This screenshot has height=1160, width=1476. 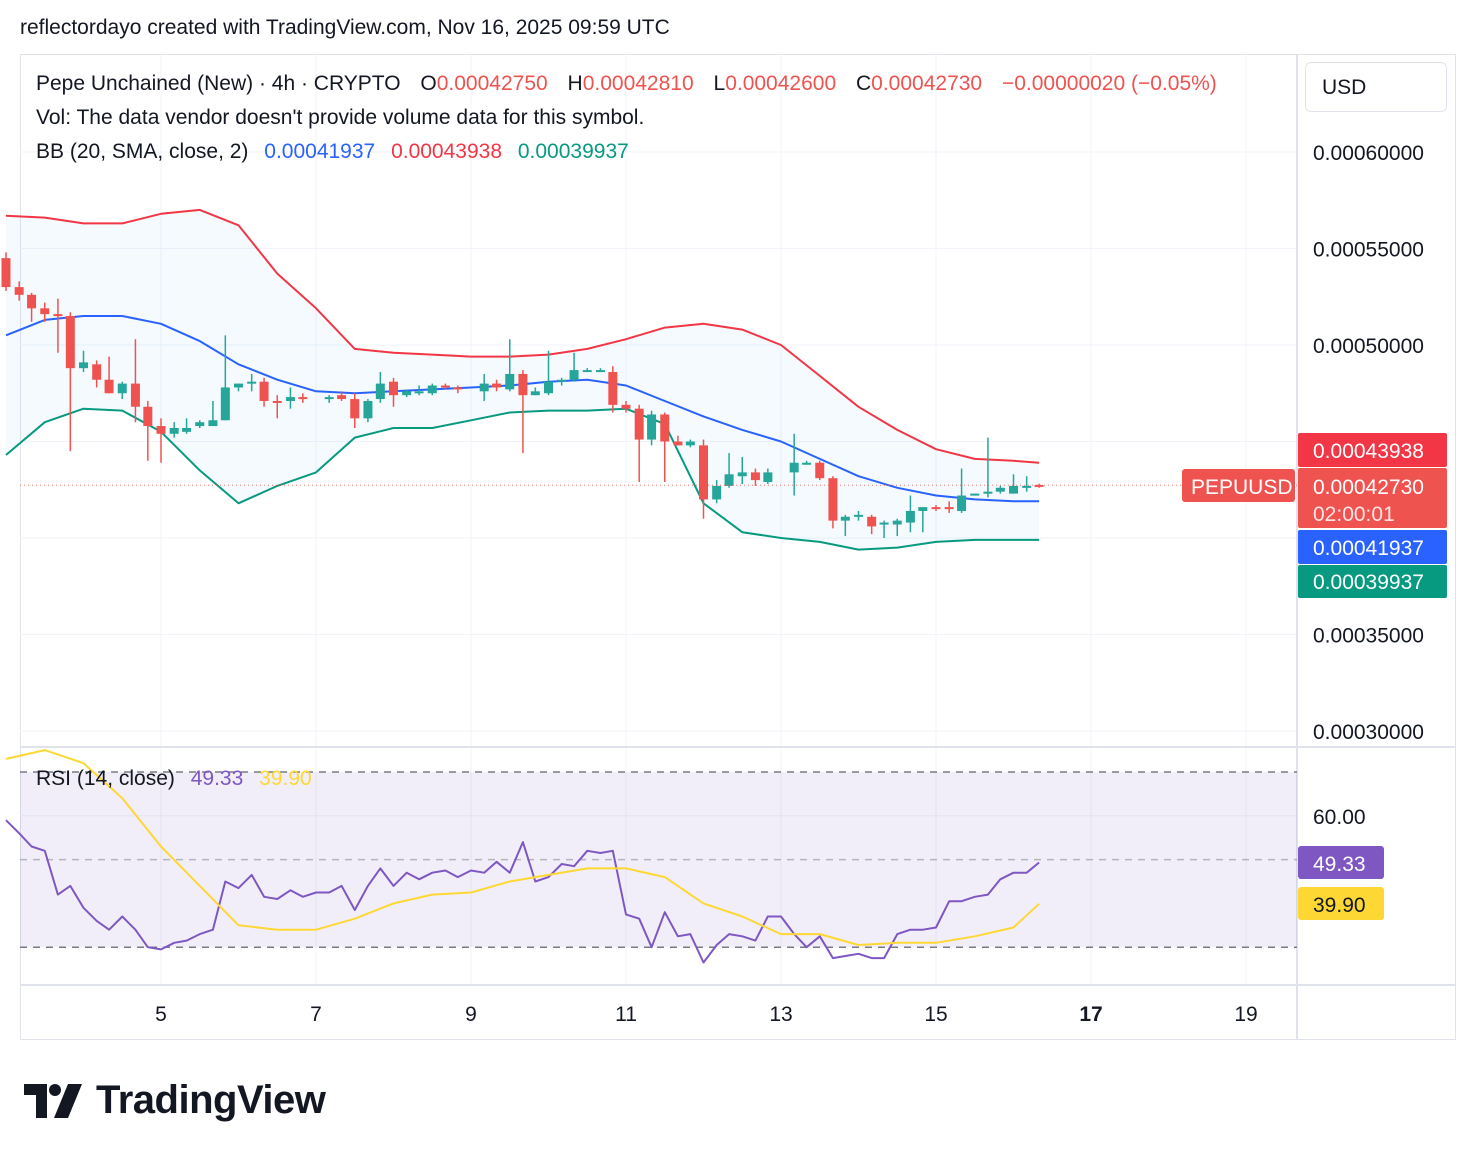 I want to click on symbol-info: Pepe Unchained (New) · 4h · CRYPTO, so click(x=218, y=83).